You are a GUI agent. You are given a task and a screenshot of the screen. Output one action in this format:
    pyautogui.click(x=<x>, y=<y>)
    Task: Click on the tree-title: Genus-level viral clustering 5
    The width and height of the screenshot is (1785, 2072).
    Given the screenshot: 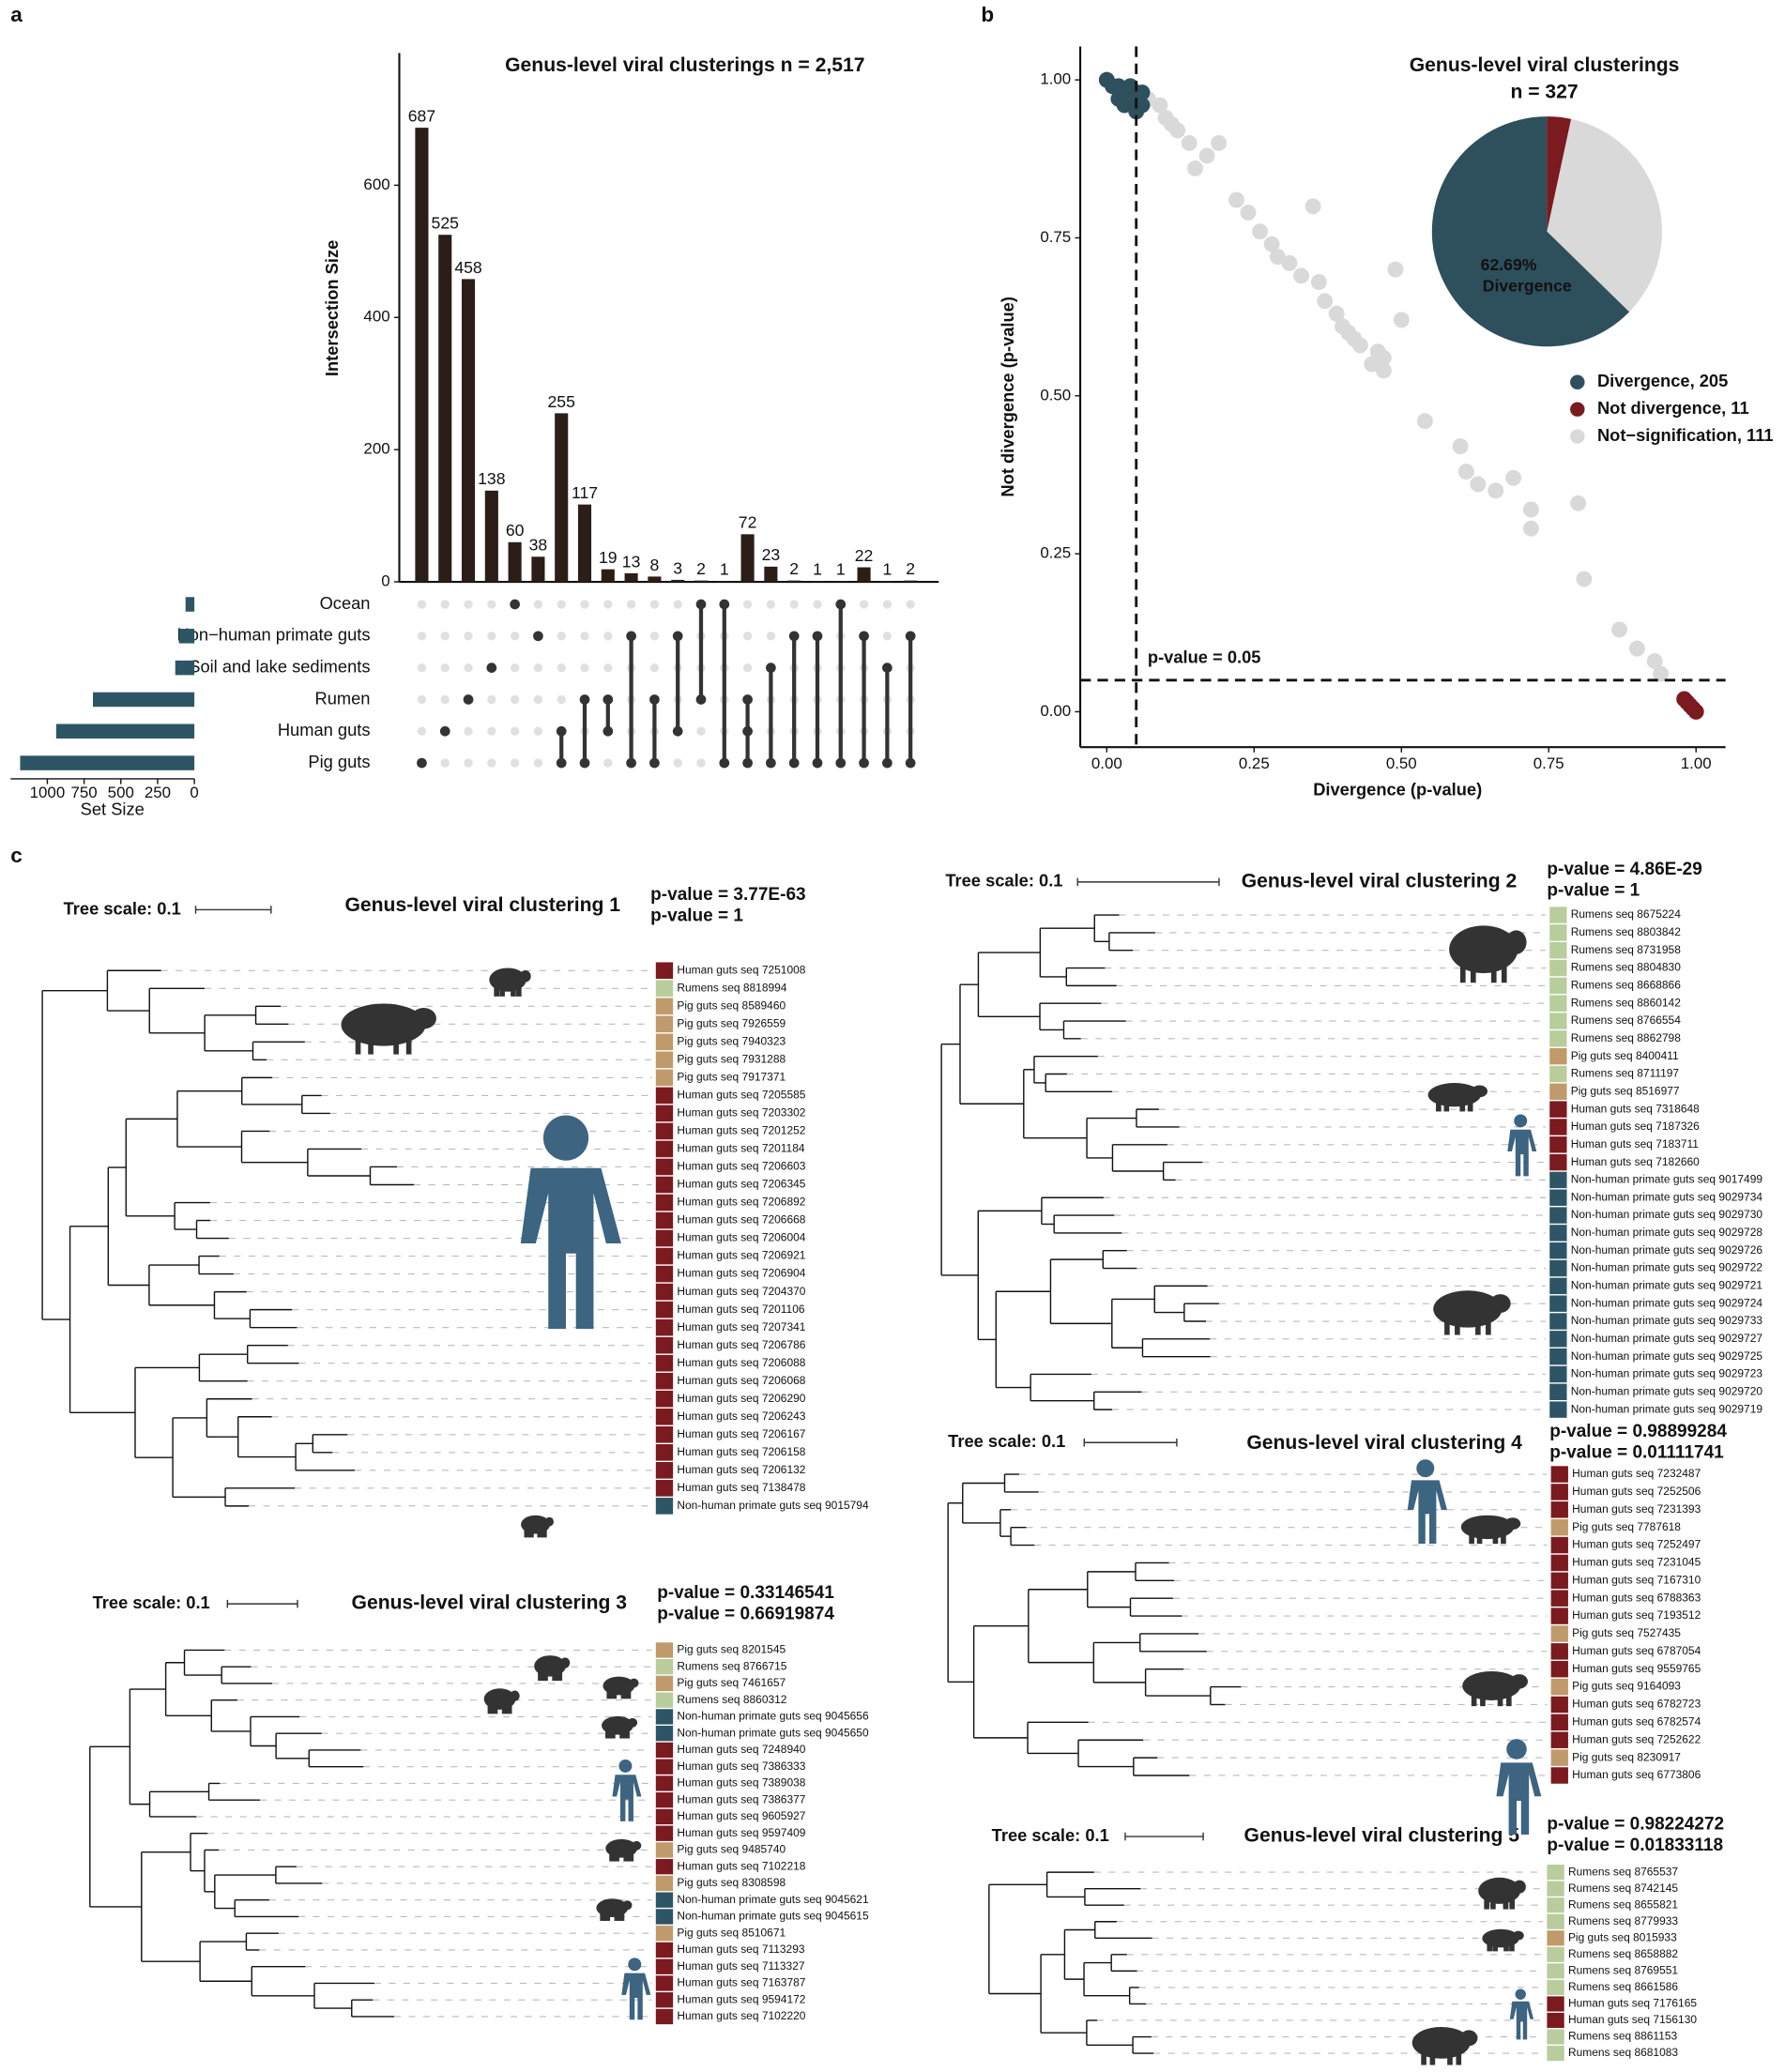 What is the action you would take?
    pyautogui.click(x=1382, y=1836)
    